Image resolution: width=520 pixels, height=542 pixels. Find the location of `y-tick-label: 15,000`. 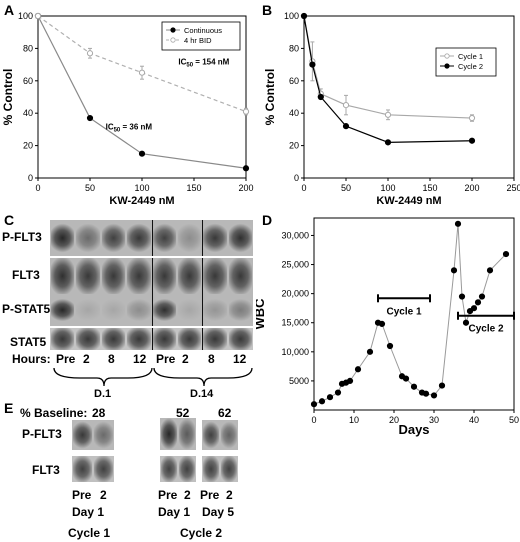

y-tick-label: 15,000 is located at coordinates (295, 323).